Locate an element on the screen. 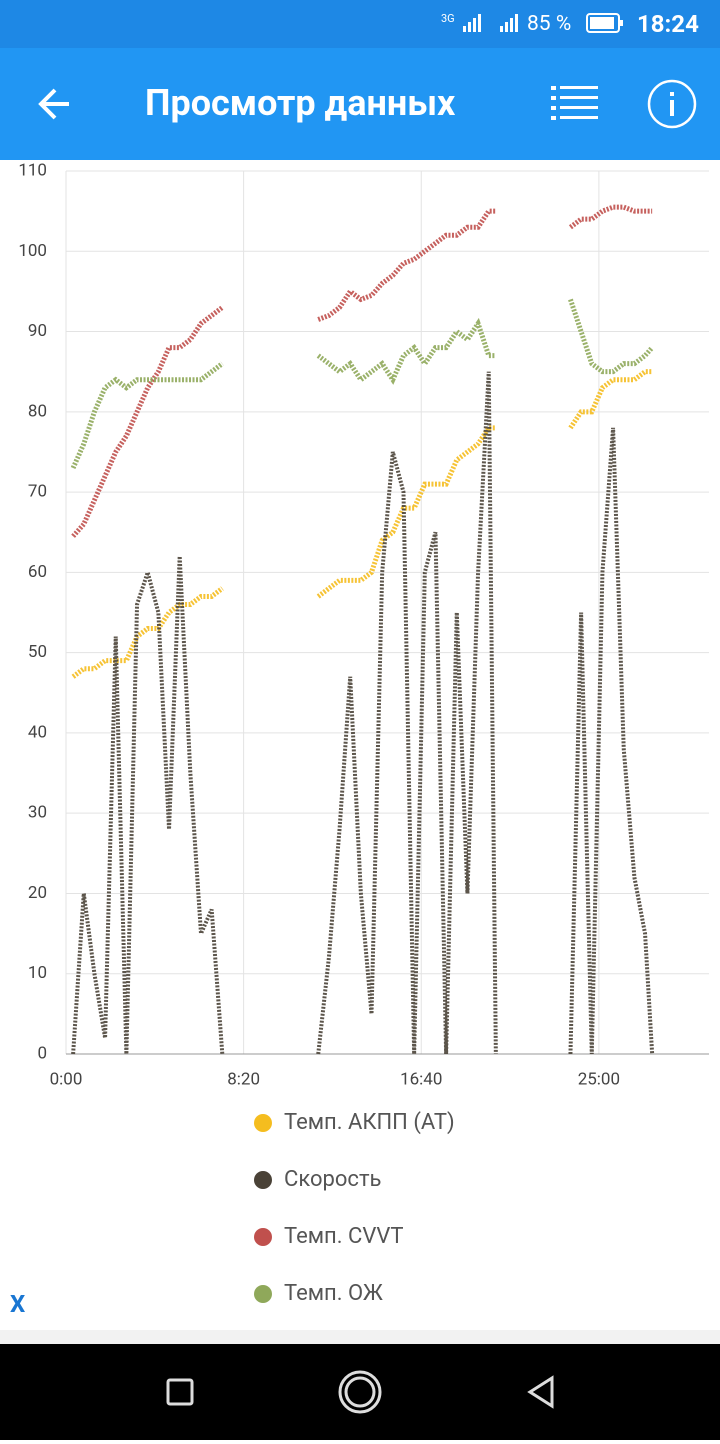 The width and height of the screenshot is (720, 1444). nav-icons is located at coordinates (360, 1392).